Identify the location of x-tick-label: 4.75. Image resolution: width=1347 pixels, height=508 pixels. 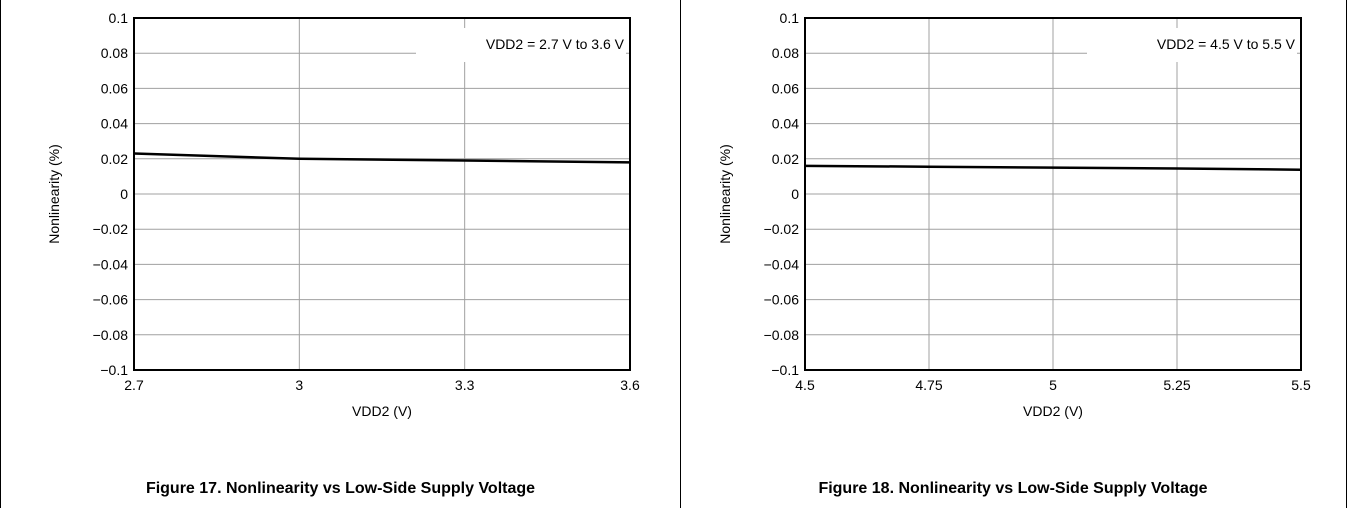
(928, 385).